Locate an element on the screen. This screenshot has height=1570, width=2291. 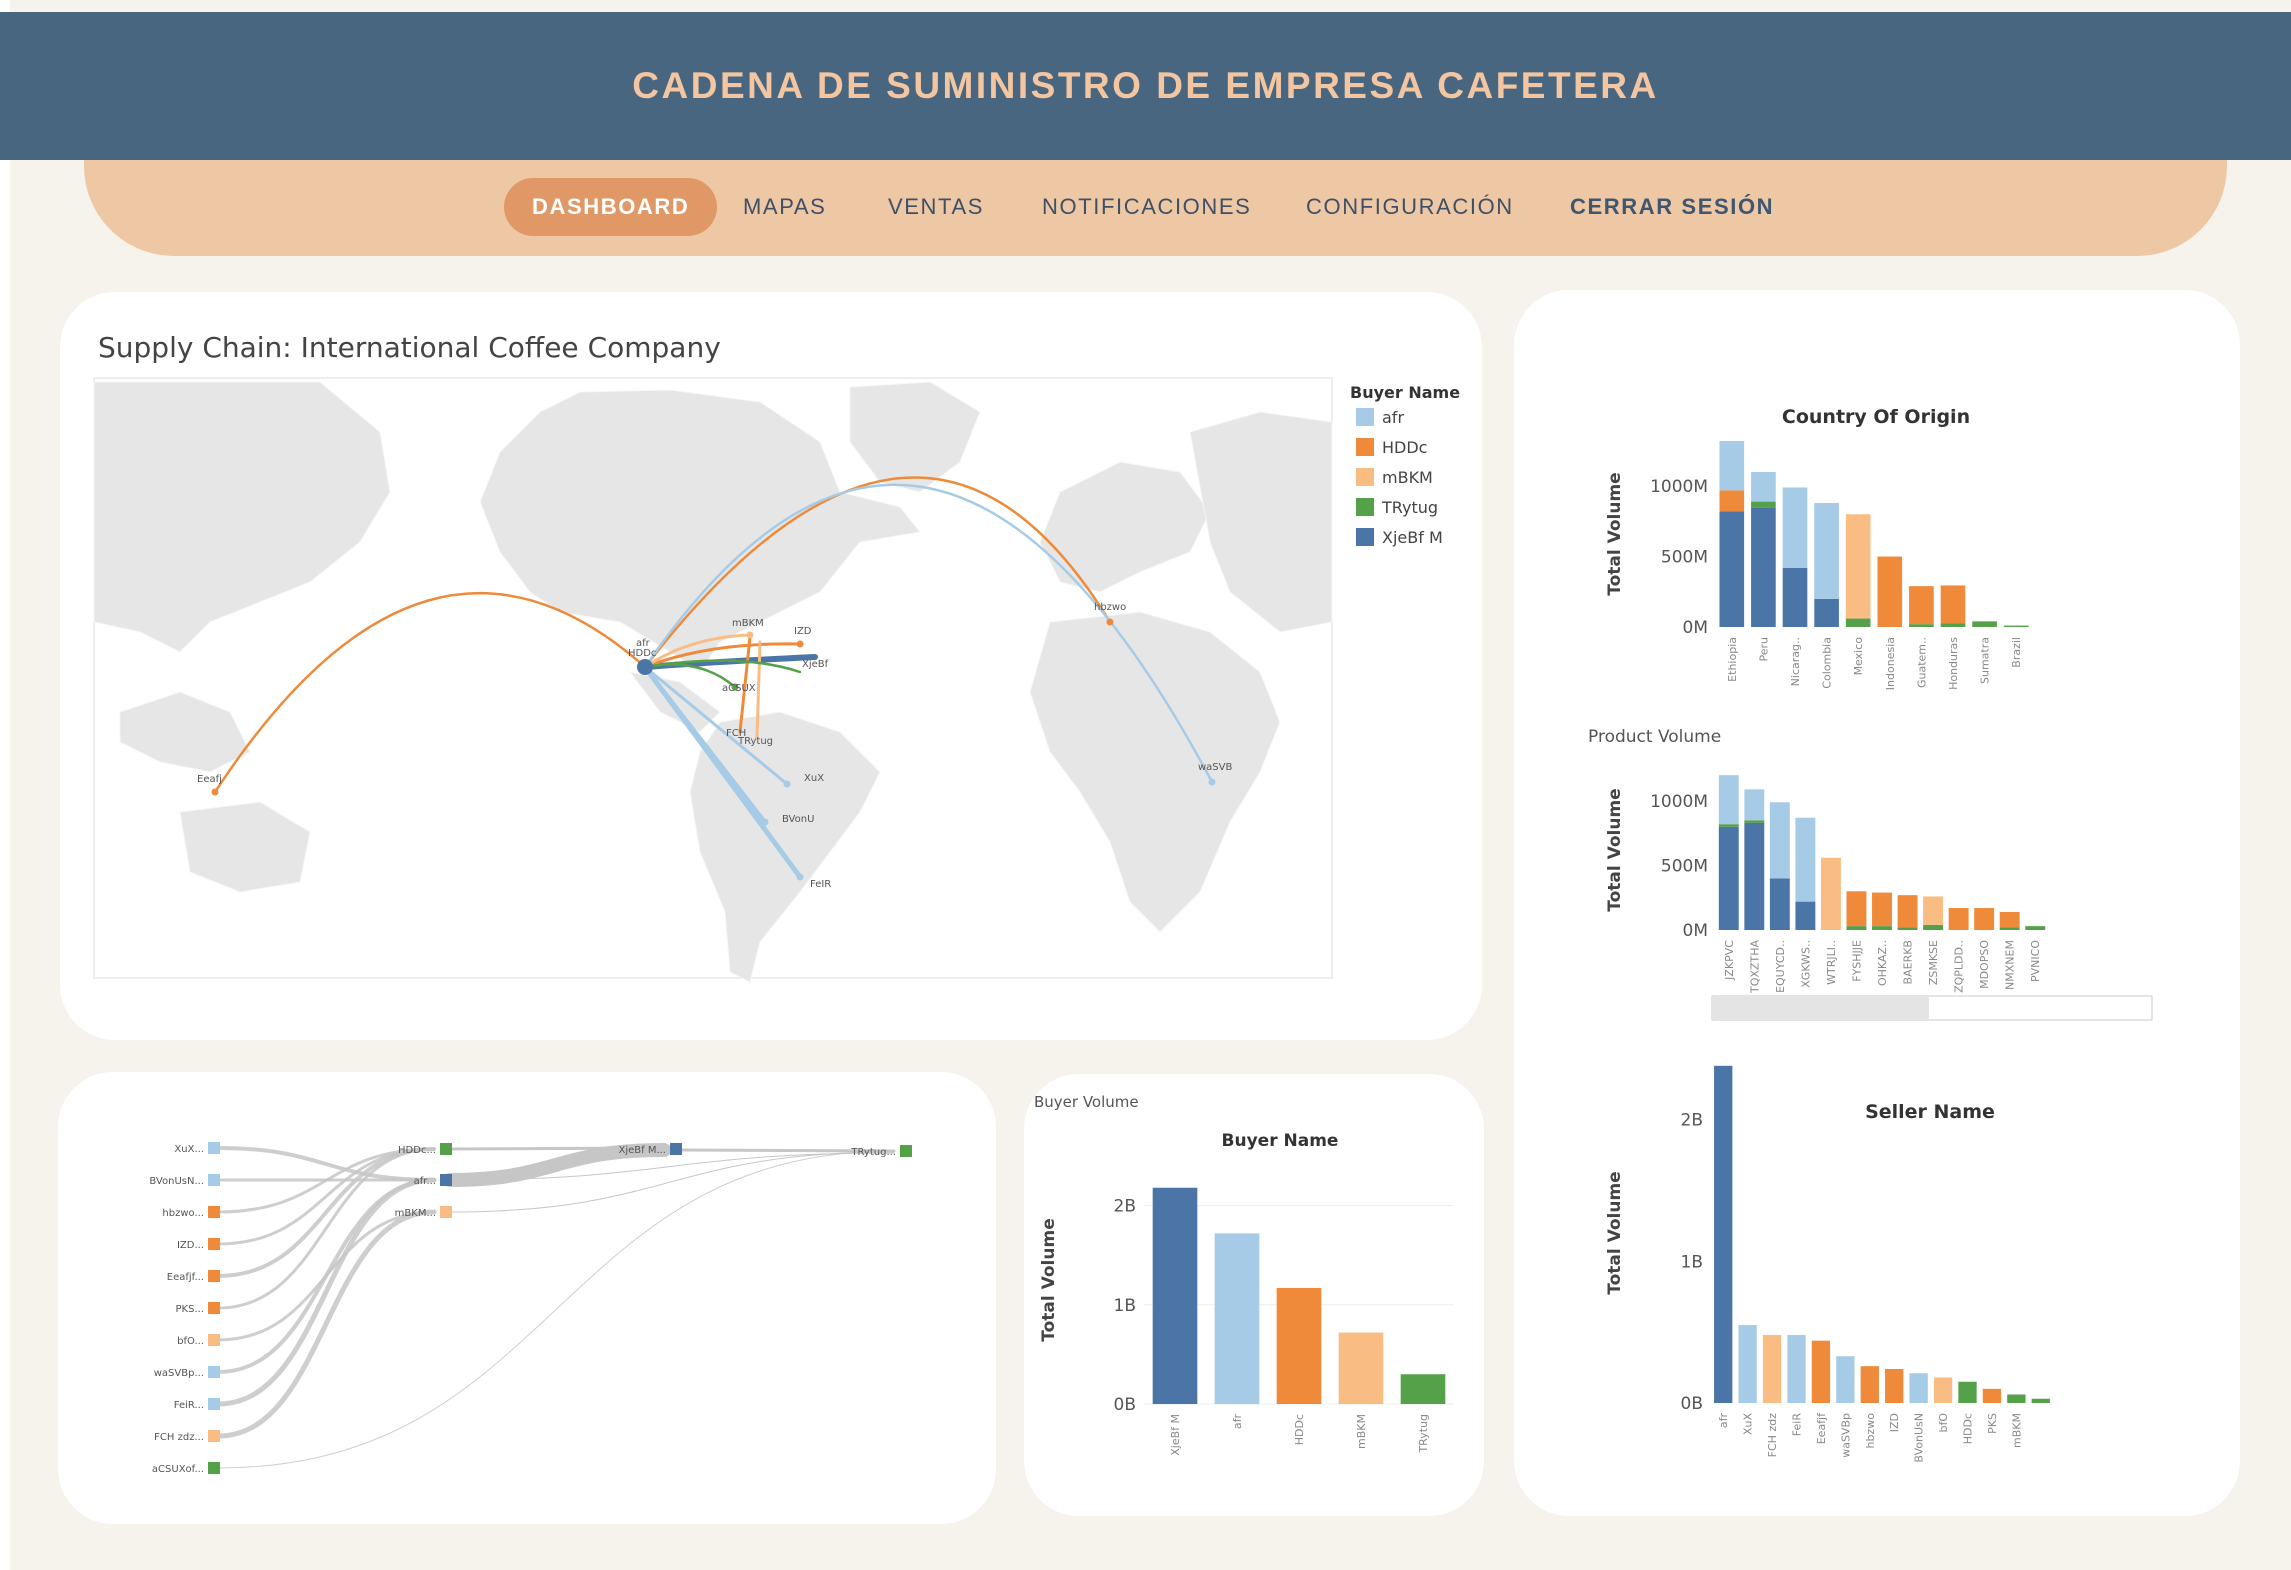
dot-mbkm is located at coordinates (750, 635).